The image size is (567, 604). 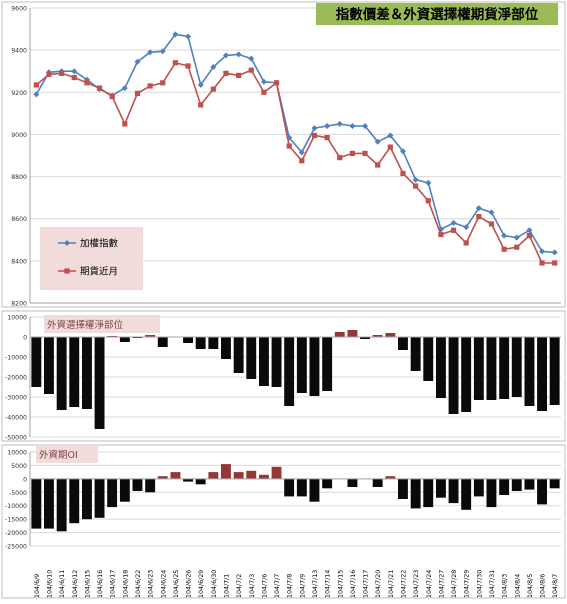 I want to click on y-tick-label: -10000, so click(x=16, y=506).